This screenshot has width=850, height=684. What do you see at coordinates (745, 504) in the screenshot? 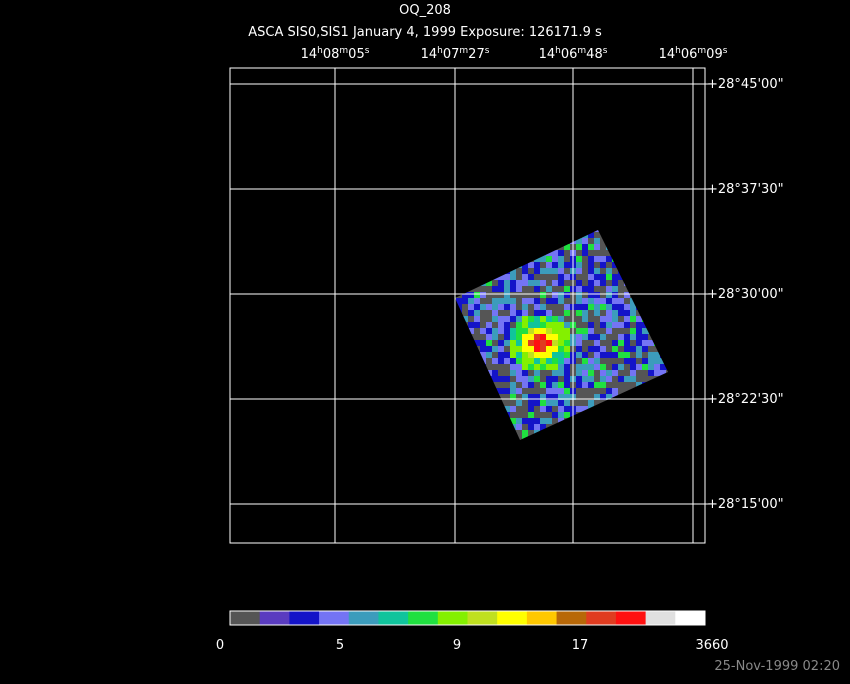
I see `dec-label: +28°15'00"` at bounding box center [745, 504].